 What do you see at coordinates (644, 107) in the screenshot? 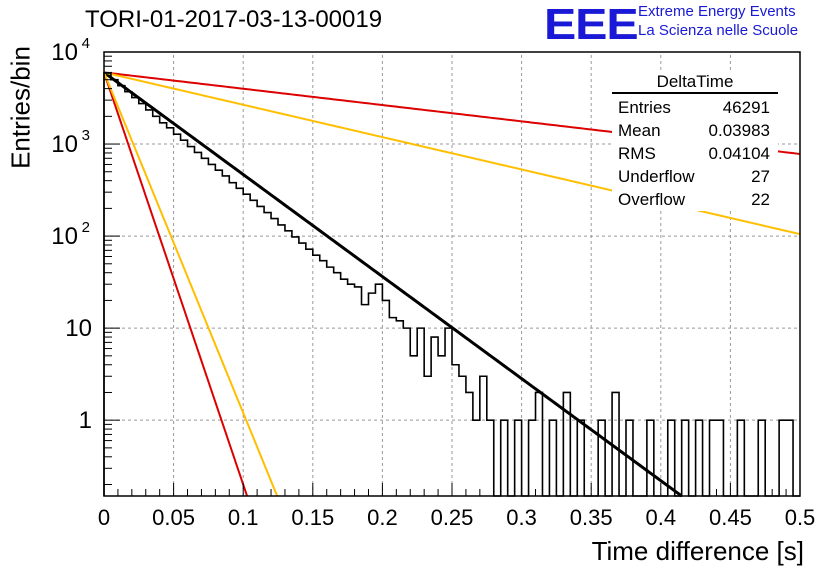
I see `stats-label: Entries` at bounding box center [644, 107].